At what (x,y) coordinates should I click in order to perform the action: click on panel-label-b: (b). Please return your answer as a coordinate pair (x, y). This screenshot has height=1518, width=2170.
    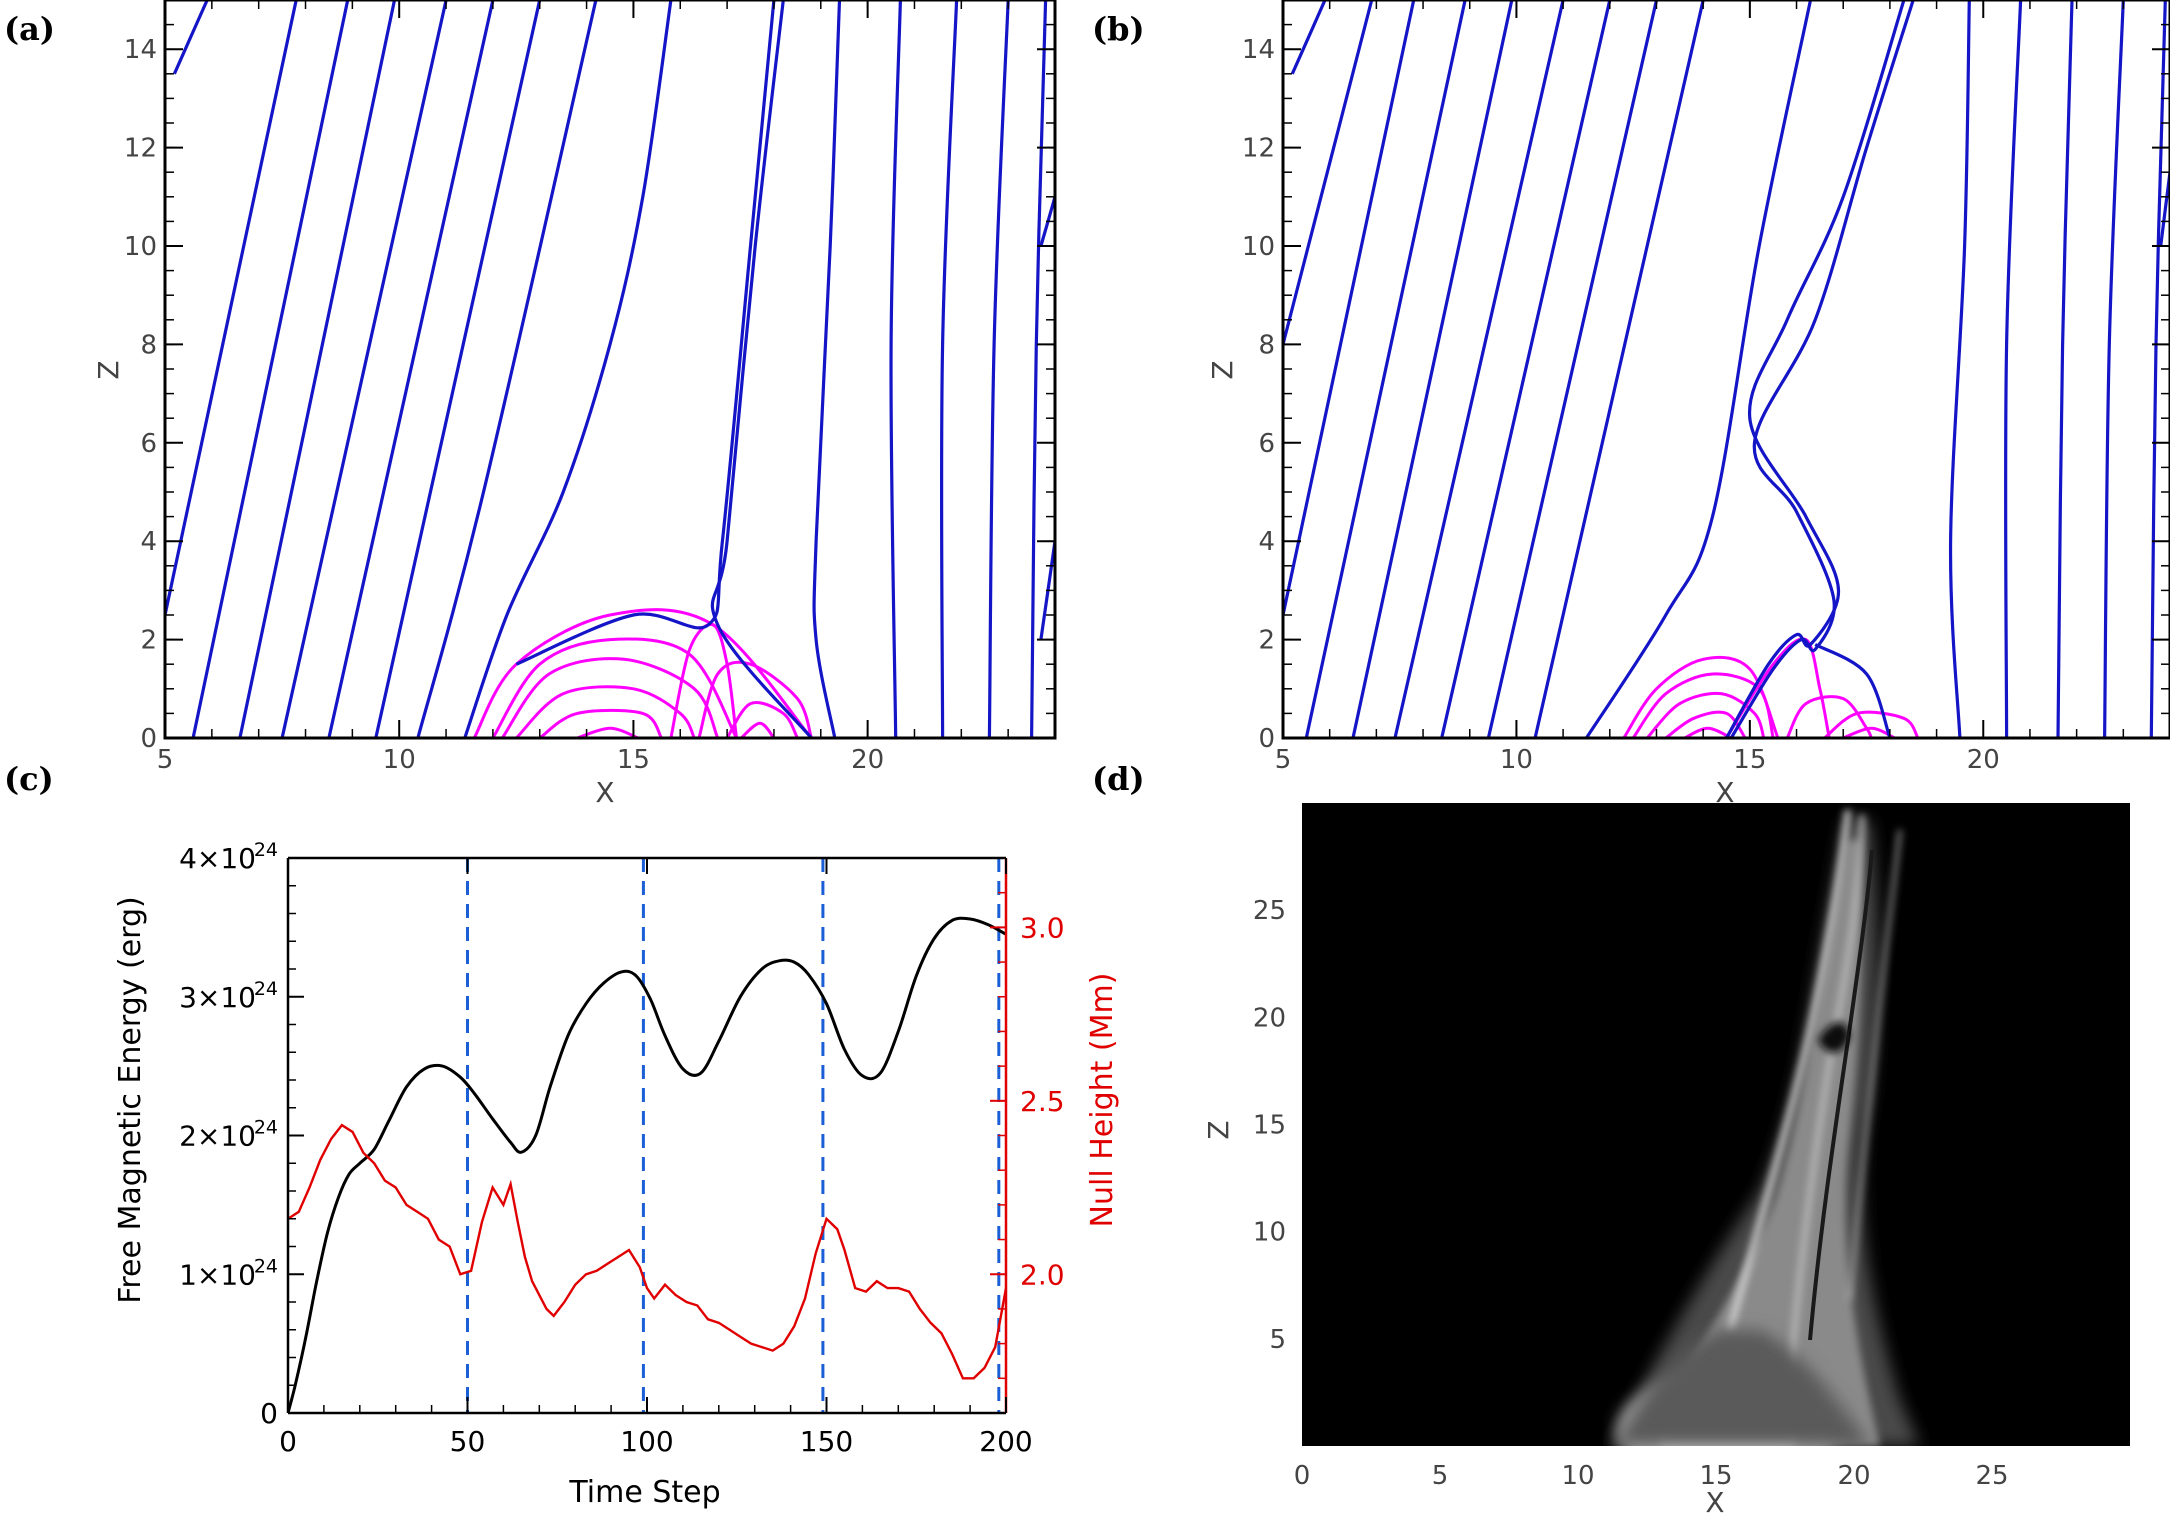
    Looking at the image, I should click on (1118, 29).